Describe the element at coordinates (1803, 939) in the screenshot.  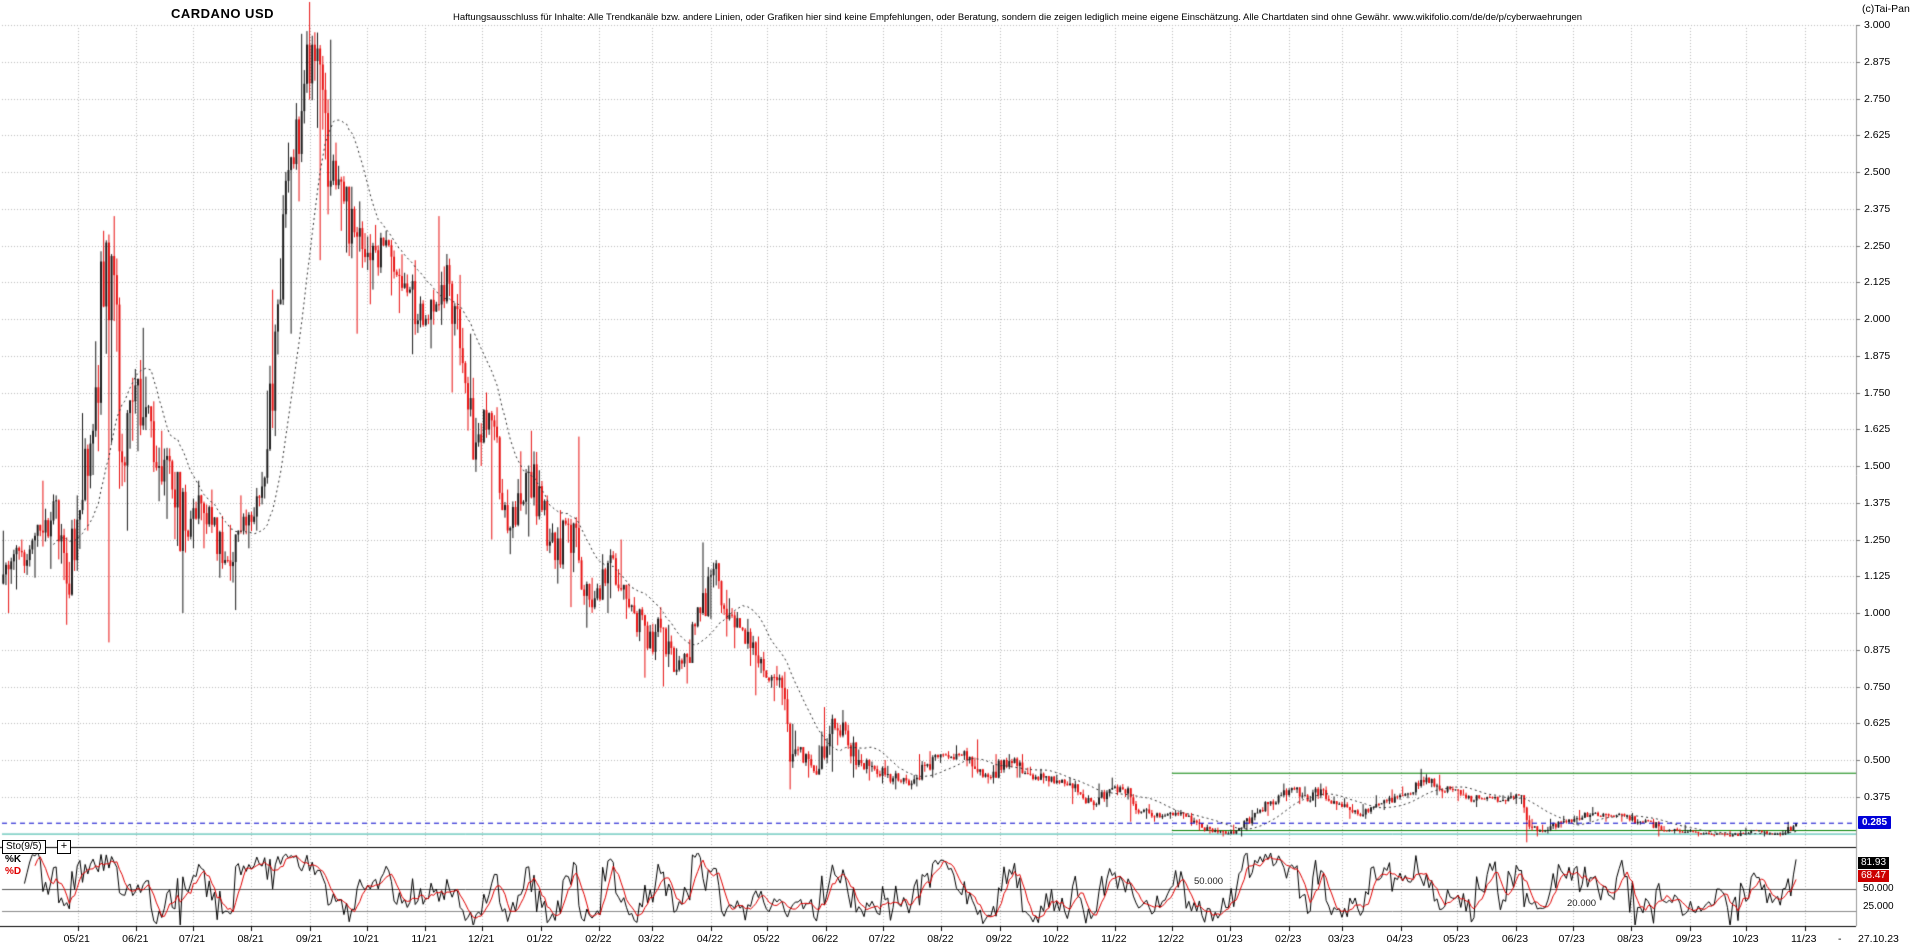
I see `date-axis-label: 11/23` at that location.